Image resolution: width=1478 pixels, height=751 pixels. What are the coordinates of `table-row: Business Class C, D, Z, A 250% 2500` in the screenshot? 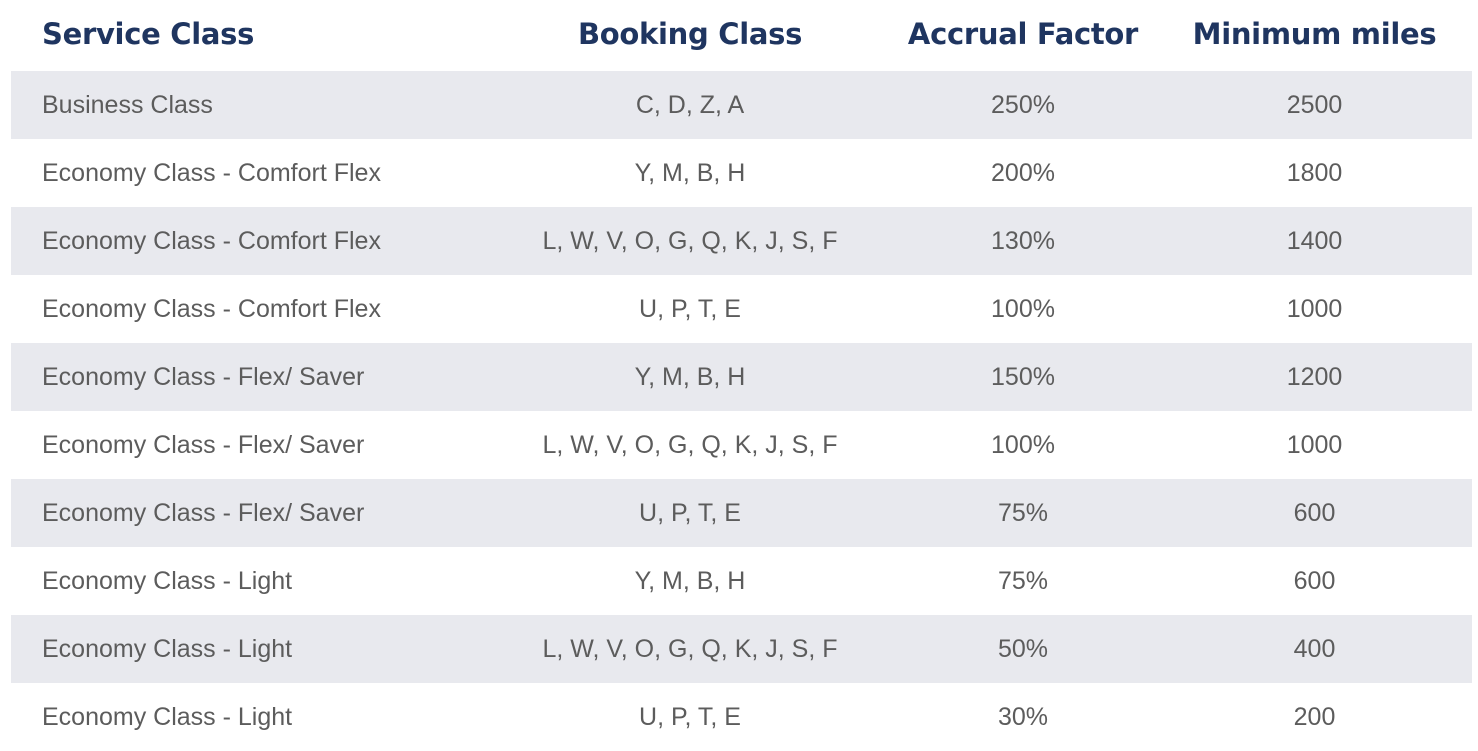 It's located at (741, 105).